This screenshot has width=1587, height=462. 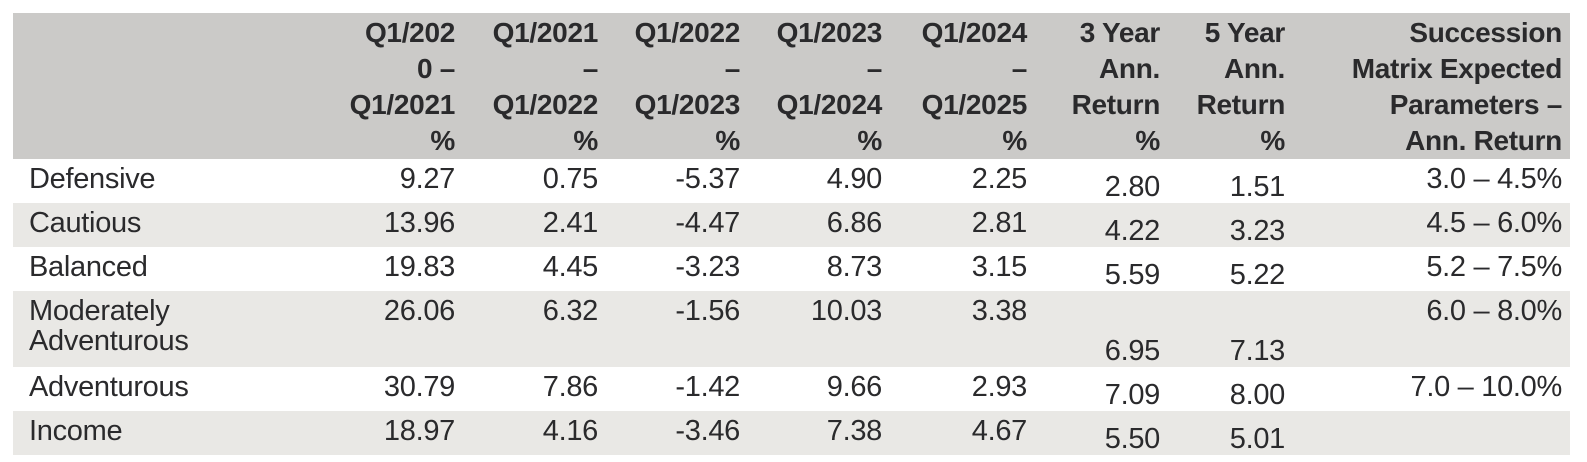 I want to click on value-cell-5yr: 5.22, so click(x=1257, y=275).